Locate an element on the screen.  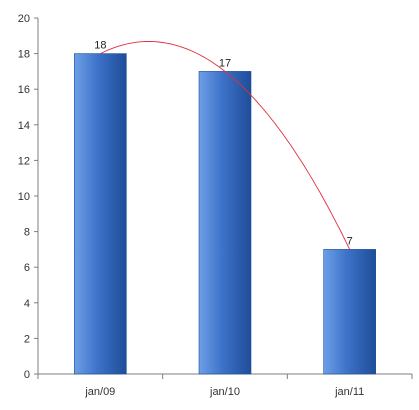
y-tick-label: 0 is located at coordinates (27, 375).